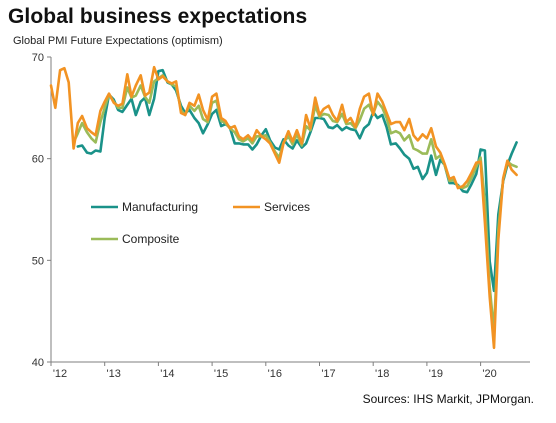 This screenshot has height=423, width=556. What do you see at coordinates (382, 374) in the screenshot?
I see `x-tick-label: '18` at bounding box center [382, 374].